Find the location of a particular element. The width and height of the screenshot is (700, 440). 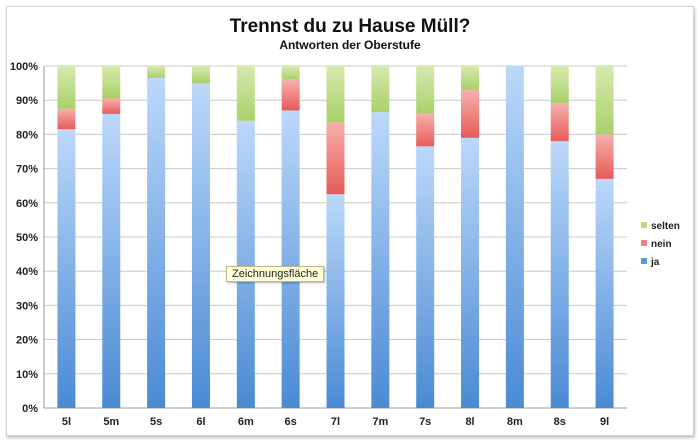

bar-nein-5m is located at coordinates (111, 106).